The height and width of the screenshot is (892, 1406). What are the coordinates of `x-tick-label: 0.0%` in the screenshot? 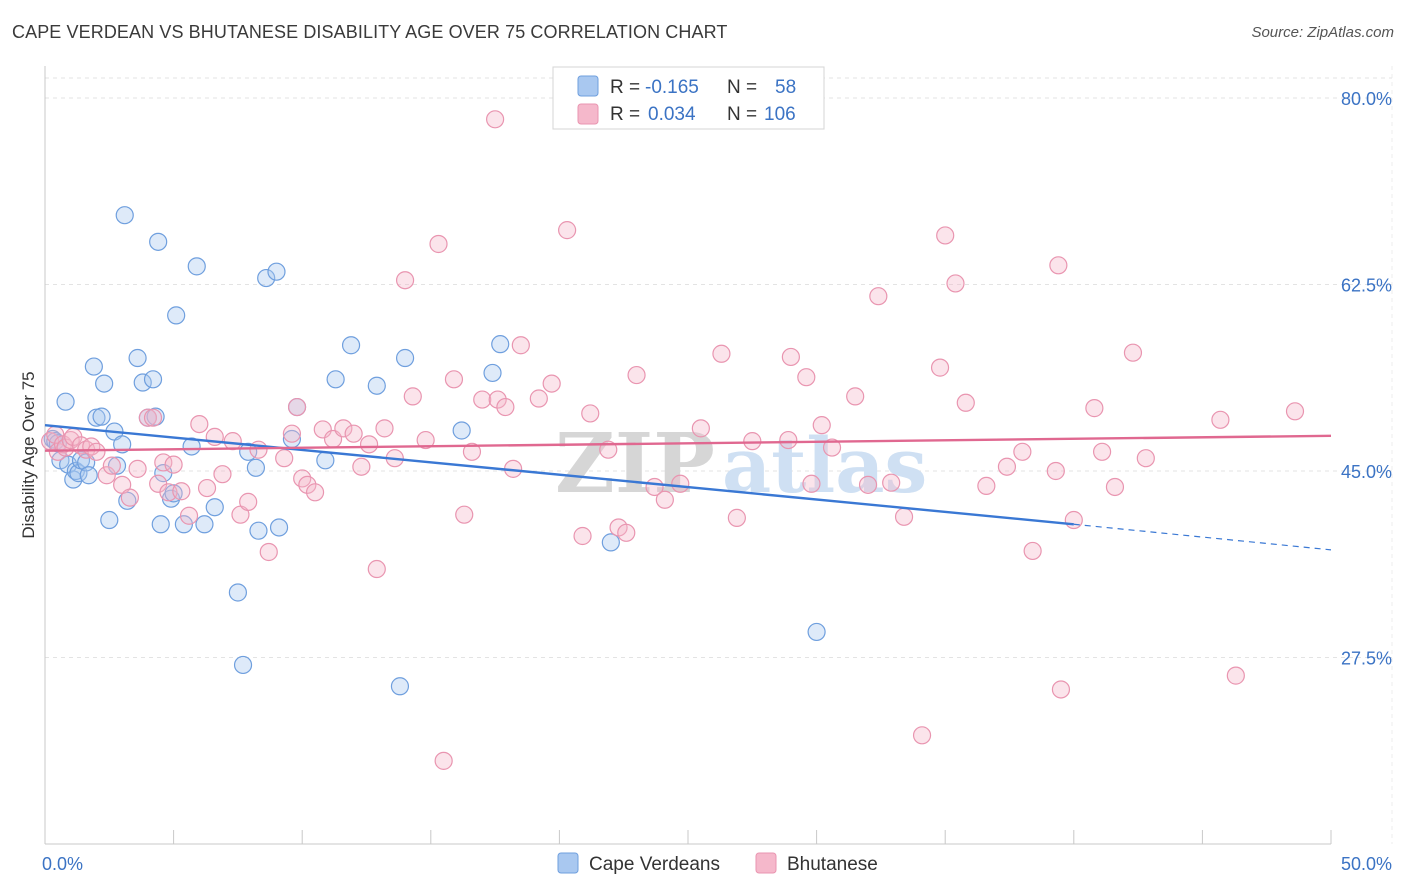 It's located at (62, 864).